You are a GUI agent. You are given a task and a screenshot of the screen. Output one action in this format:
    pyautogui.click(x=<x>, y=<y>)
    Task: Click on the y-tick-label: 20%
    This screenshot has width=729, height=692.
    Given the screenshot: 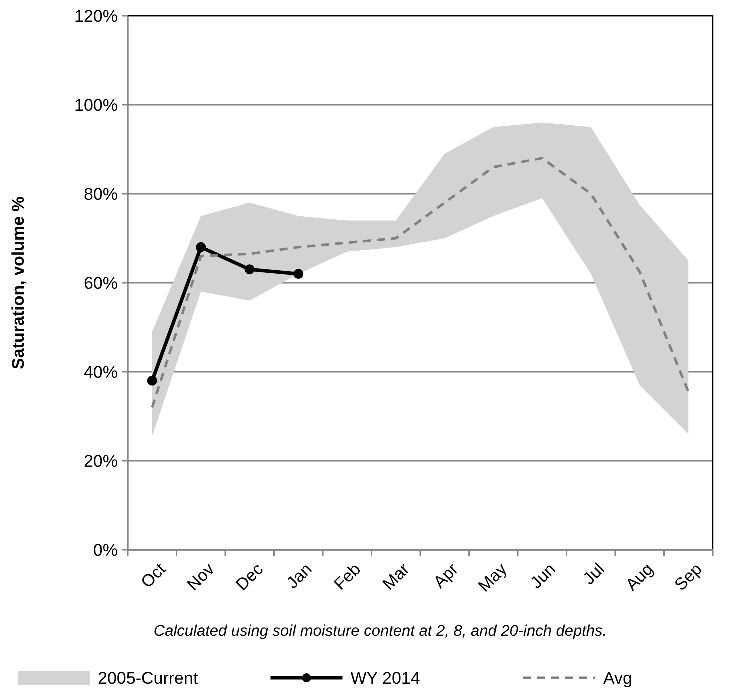 What is the action you would take?
    pyautogui.click(x=101, y=461)
    